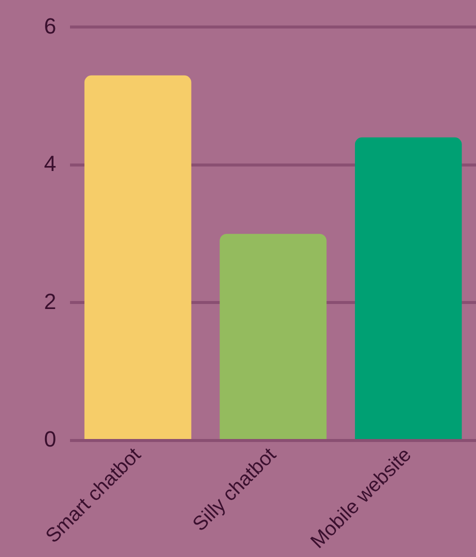 This screenshot has width=476, height=557. I want to click on y-tick-label: 2, so click(50, 301).